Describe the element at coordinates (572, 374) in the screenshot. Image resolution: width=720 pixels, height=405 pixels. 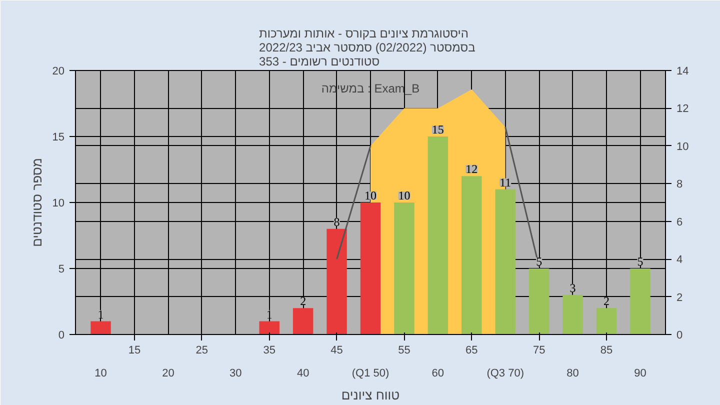
I see `x-tick-label: 80` at that location.